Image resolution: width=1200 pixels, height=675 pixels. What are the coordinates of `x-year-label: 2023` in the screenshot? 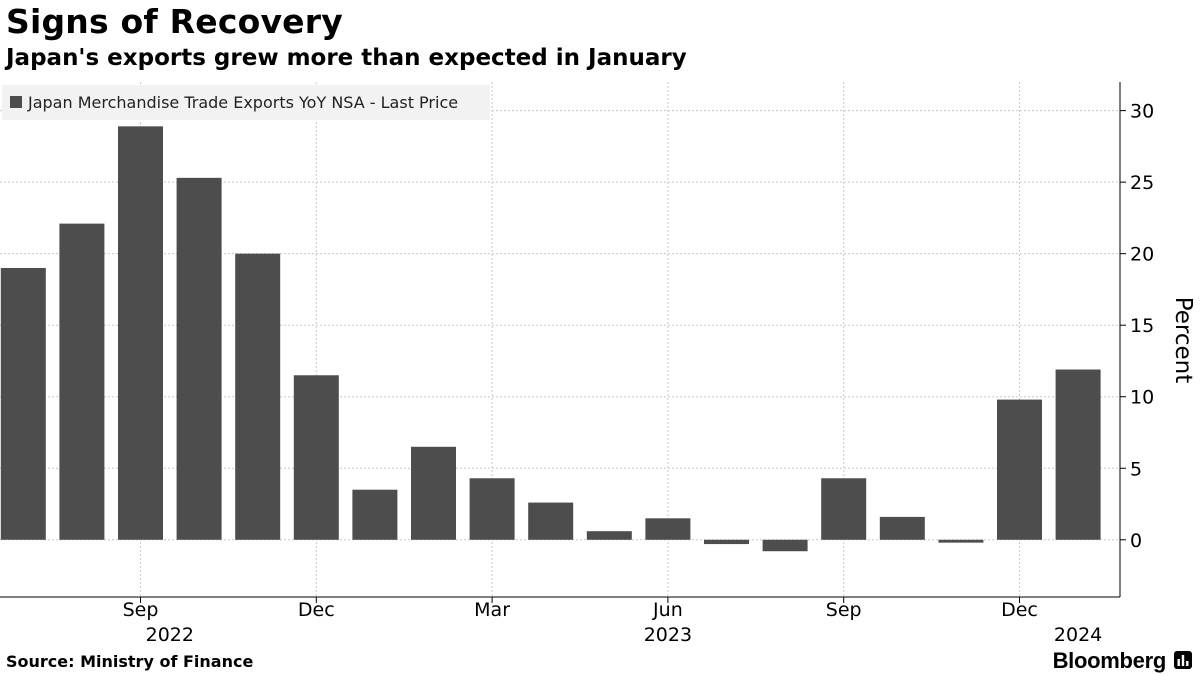 It's located at (668, 635).